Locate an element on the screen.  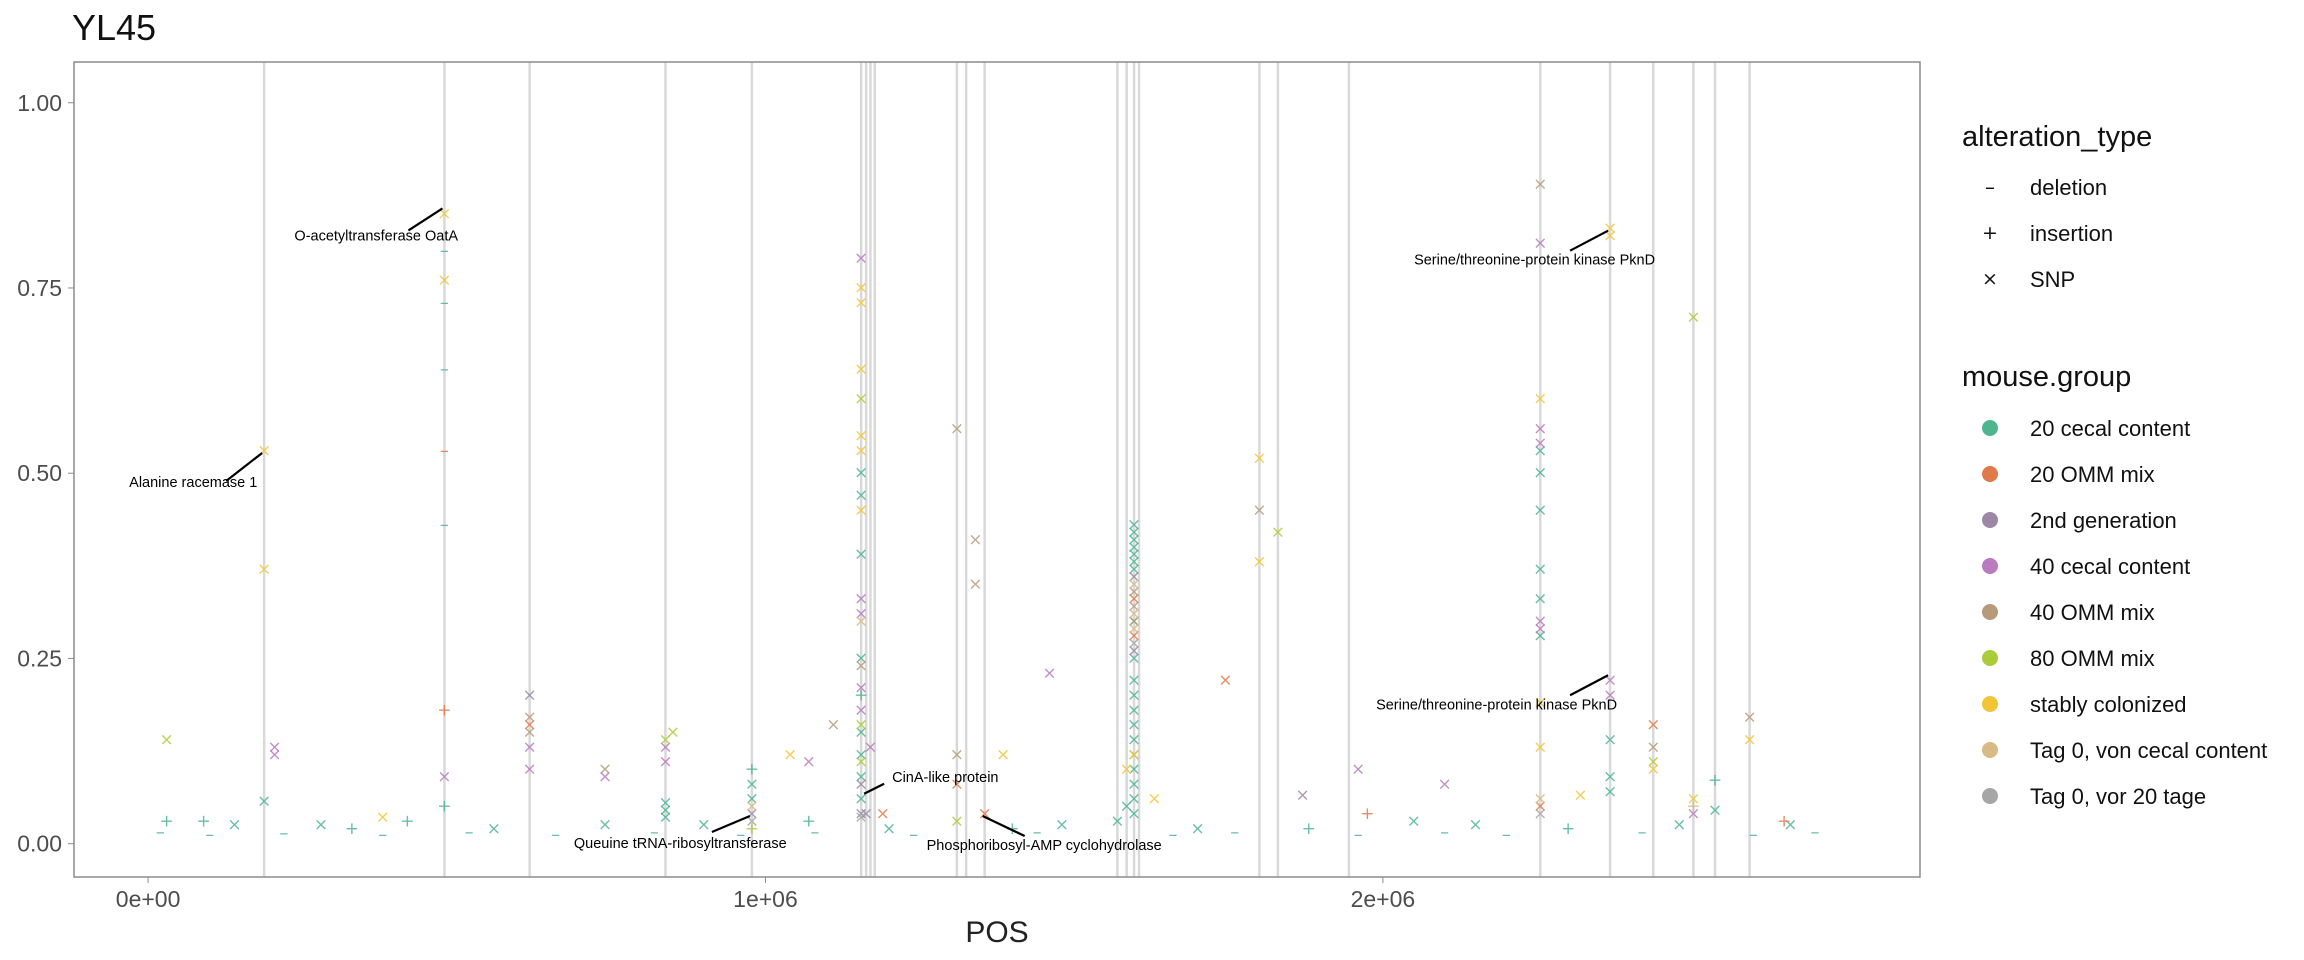
y-tick-label: 0.25 is located at coordinates (39, 658).